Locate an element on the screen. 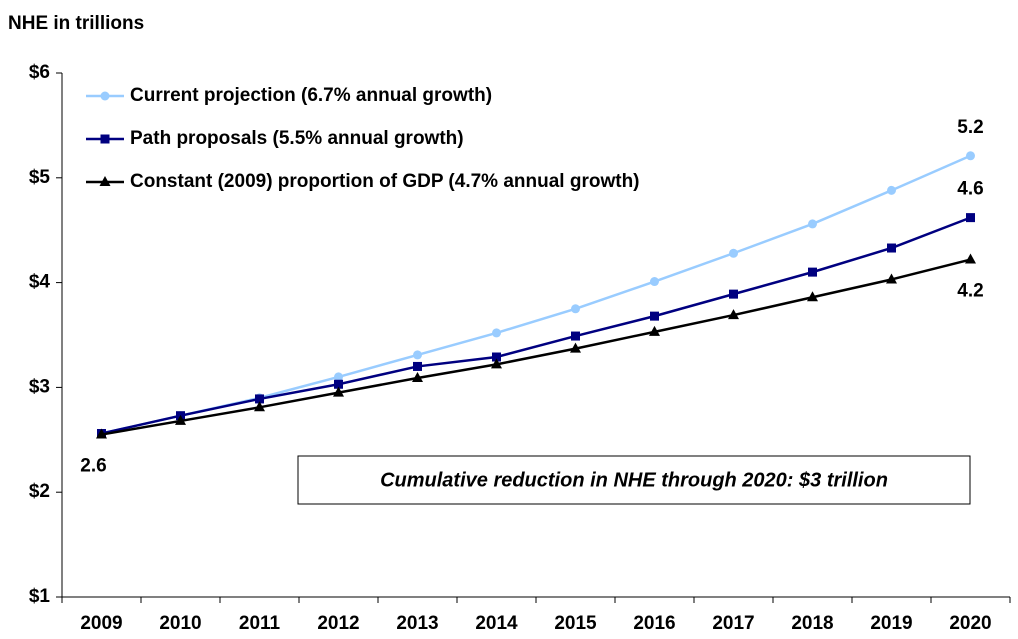 The height and width of the screenshot is (639, 1018). annotation-box is located at coordinates (634, 480).